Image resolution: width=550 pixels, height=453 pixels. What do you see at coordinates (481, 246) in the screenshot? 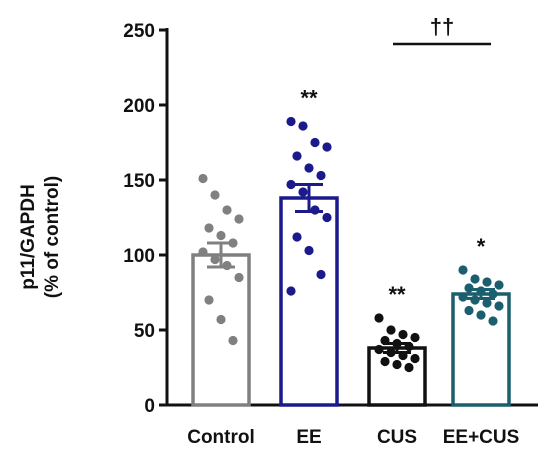
I see `significance-marker: *` at bounding box center [481, 246].